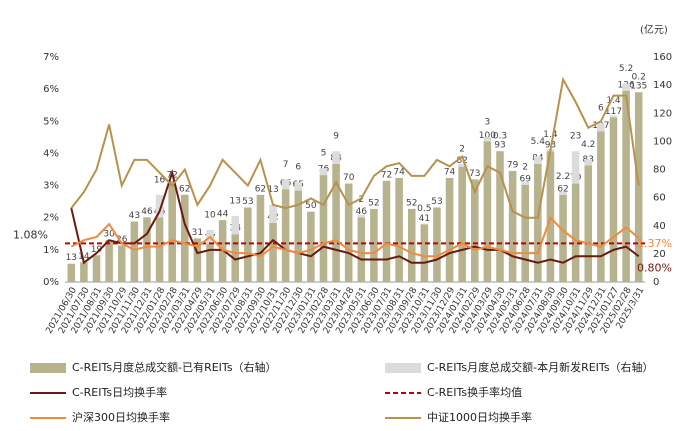 This screenshot has width=700, height=431. I want to click on y2-tick-label: 40, so click(659, 226).